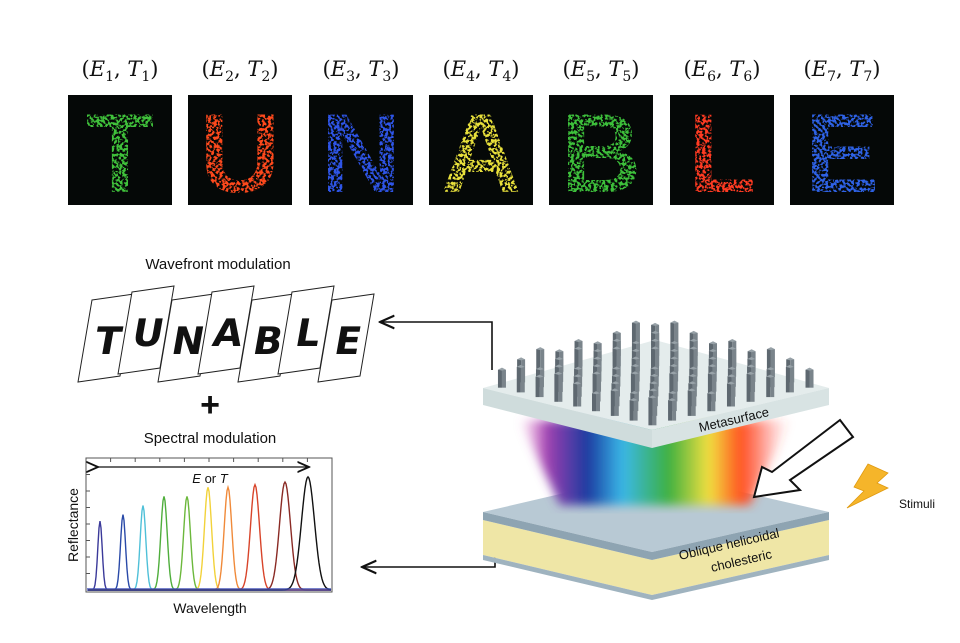 This screenshot has width=960, height=643. I want to click on hologram-letter: L, so click(722, 153).